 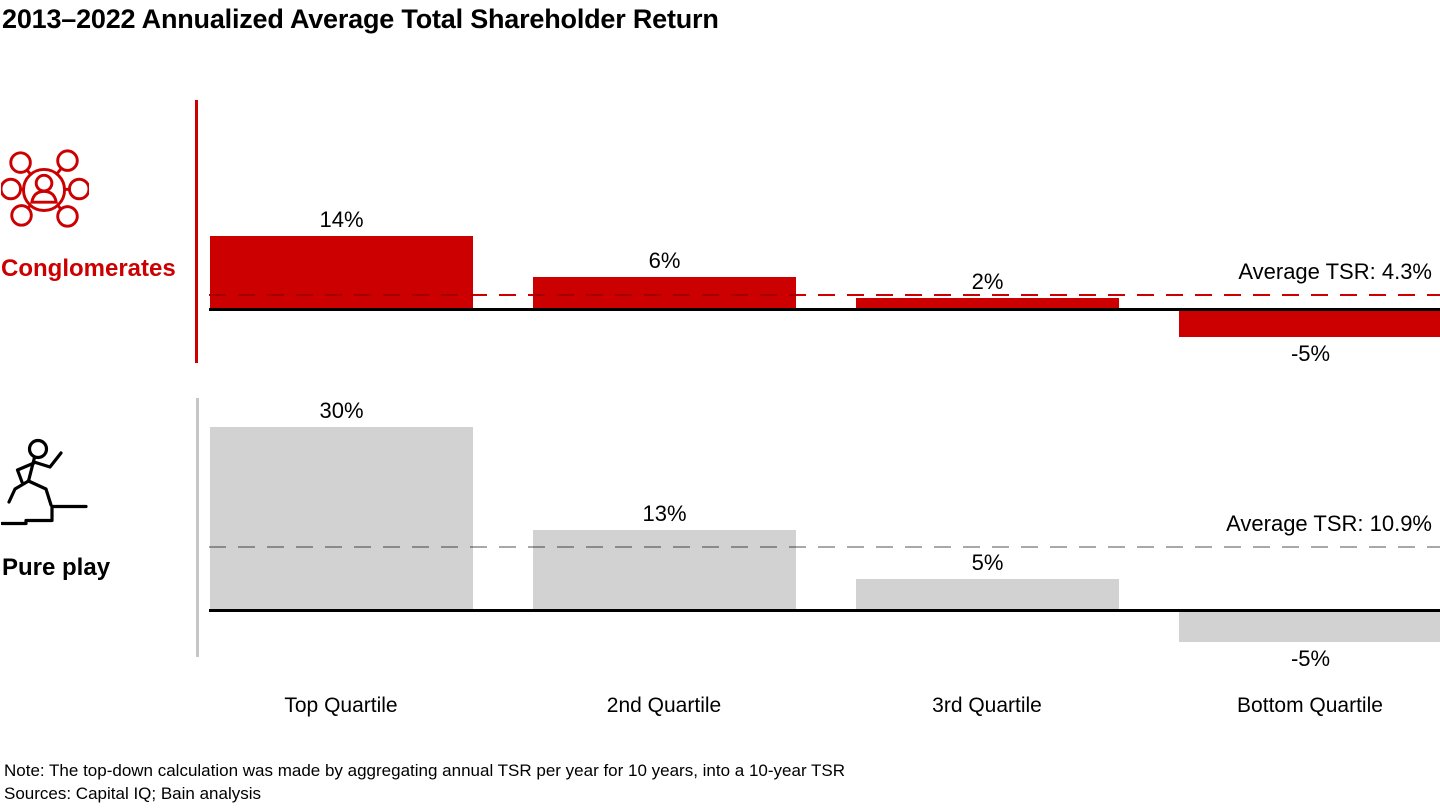 I want to click on value-label: 30%, so click(x=341, y=410).